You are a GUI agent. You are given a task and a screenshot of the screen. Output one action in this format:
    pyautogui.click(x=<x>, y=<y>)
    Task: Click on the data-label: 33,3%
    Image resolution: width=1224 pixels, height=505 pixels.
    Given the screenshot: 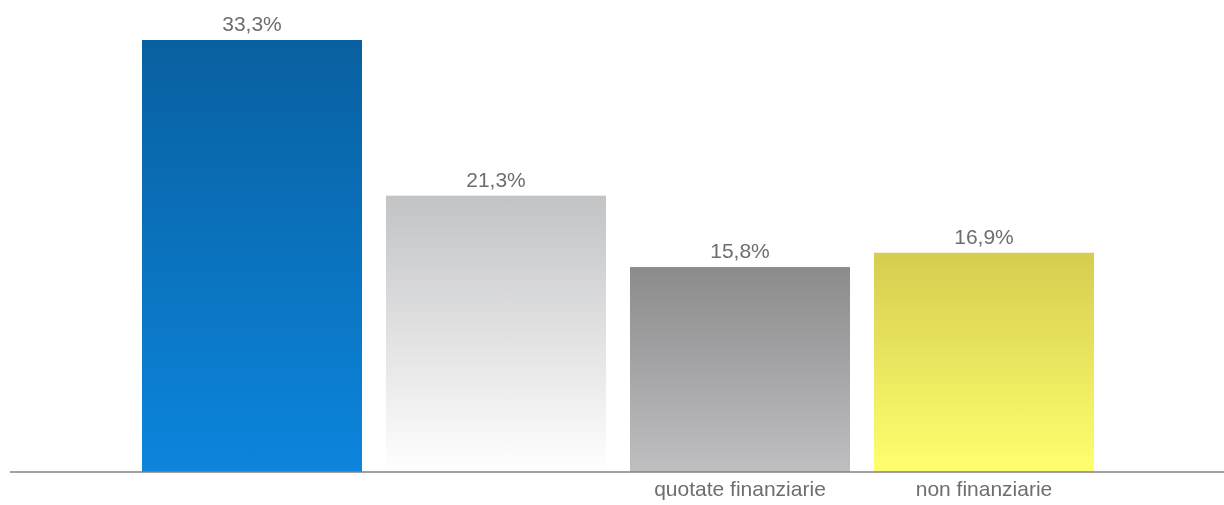 What is the action you would take?
    pyautogui.click(x=252, y=23)
    